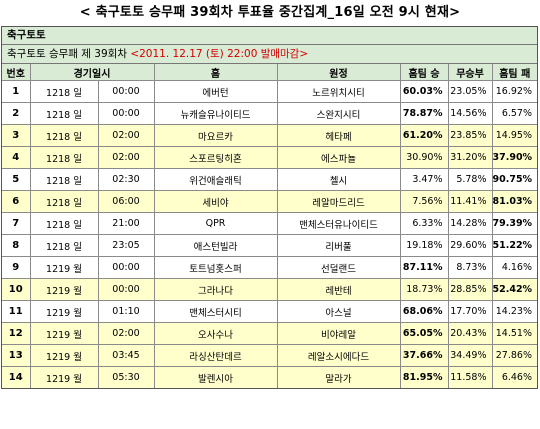  What do you see at coordinates (514, 113) in the screenshot?
I see `home-loss-rate: 6.57%` at bounding box center [514, 113].